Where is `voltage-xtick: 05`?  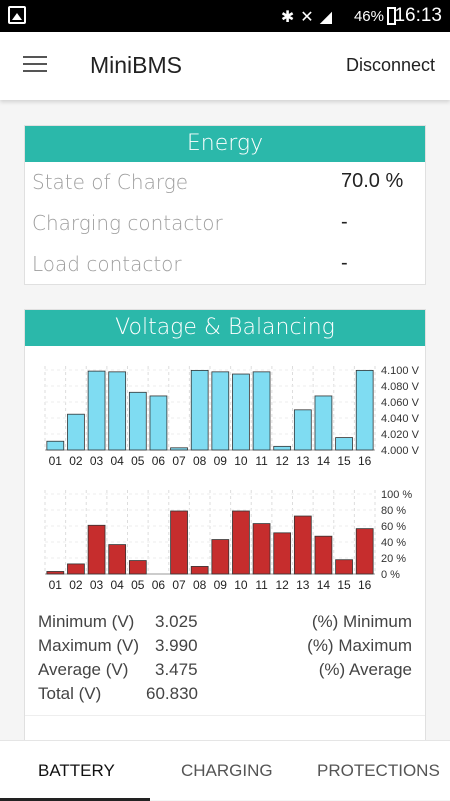 voltage-xtick: 05 is located at coordinates (138, 461).